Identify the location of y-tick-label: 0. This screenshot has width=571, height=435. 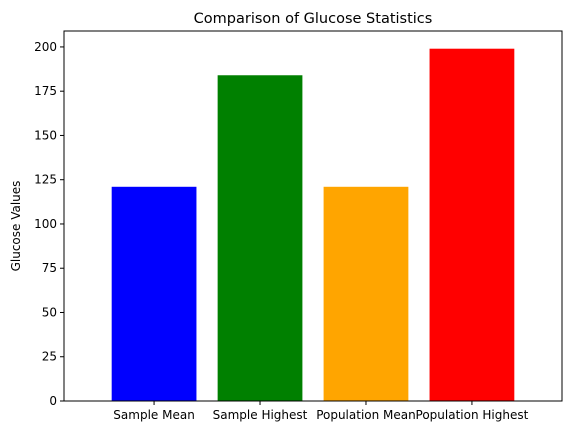
(53, 401).